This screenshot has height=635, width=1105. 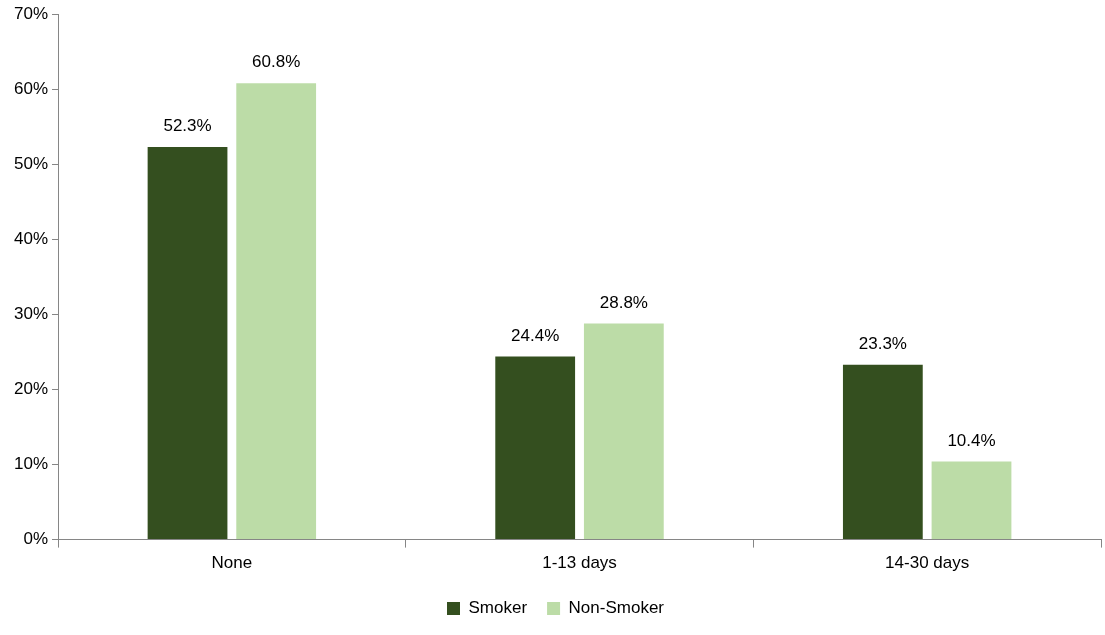 I want to click on data-label: 52.3%, so click(x=187, y=126).